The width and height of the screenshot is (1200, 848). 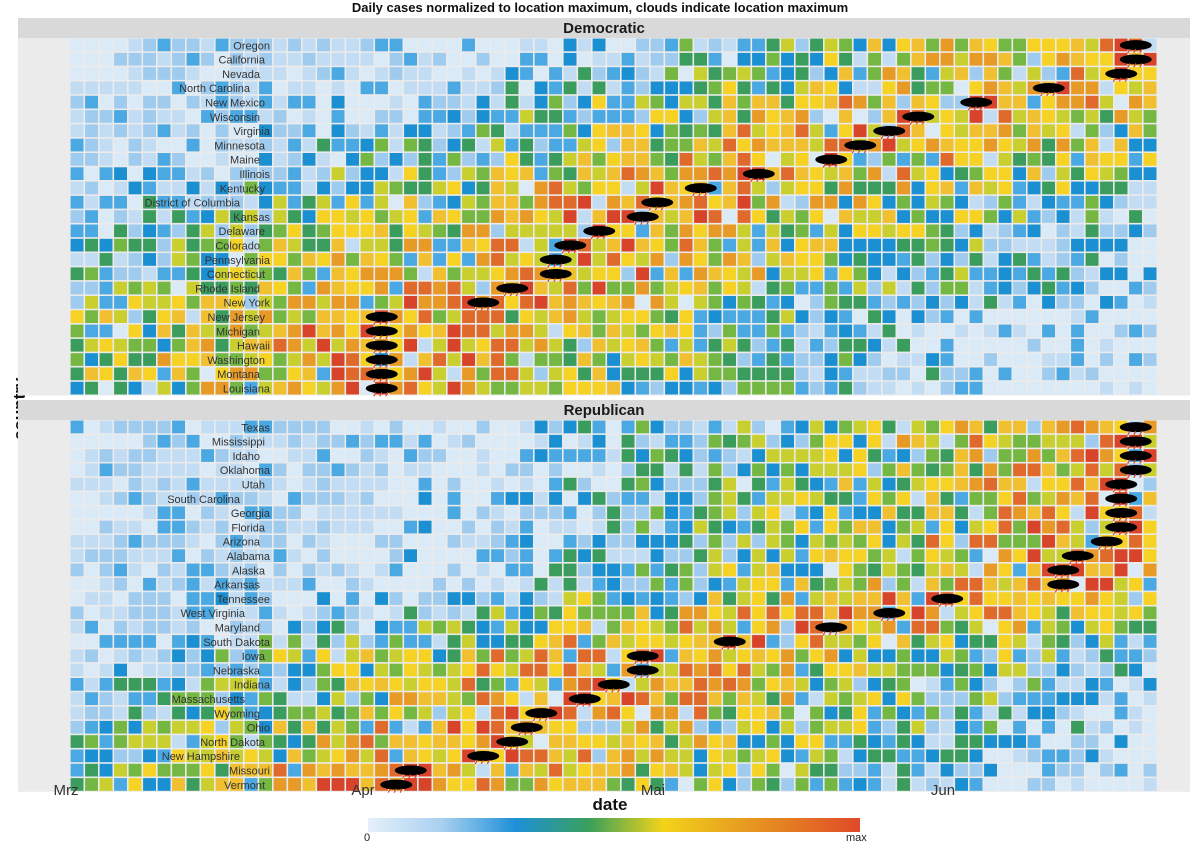 I want to click on cloud-icon, so click(x=831, y=627).